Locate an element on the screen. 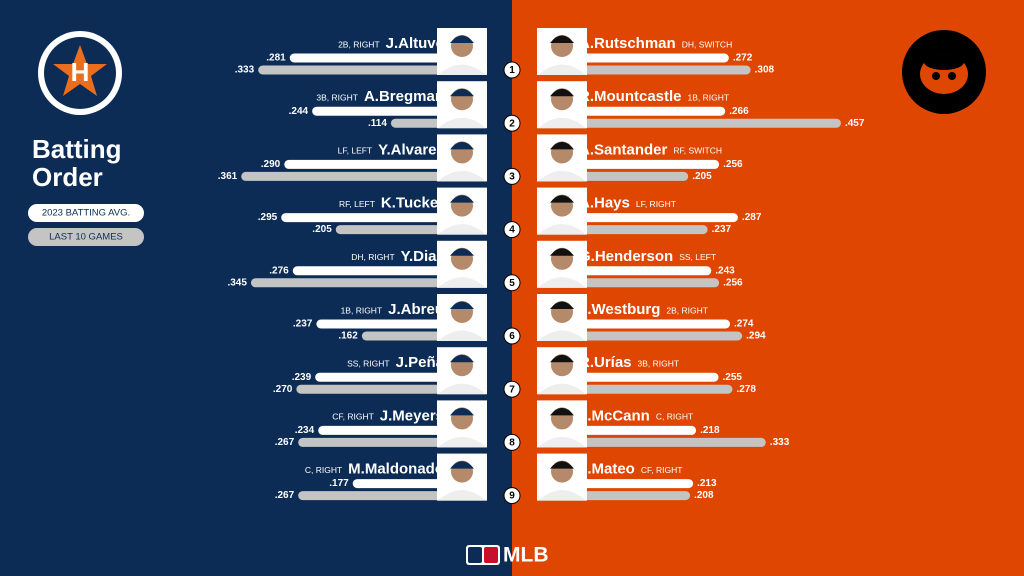  player-name: A.Santander is located at coordinates (623, 149).